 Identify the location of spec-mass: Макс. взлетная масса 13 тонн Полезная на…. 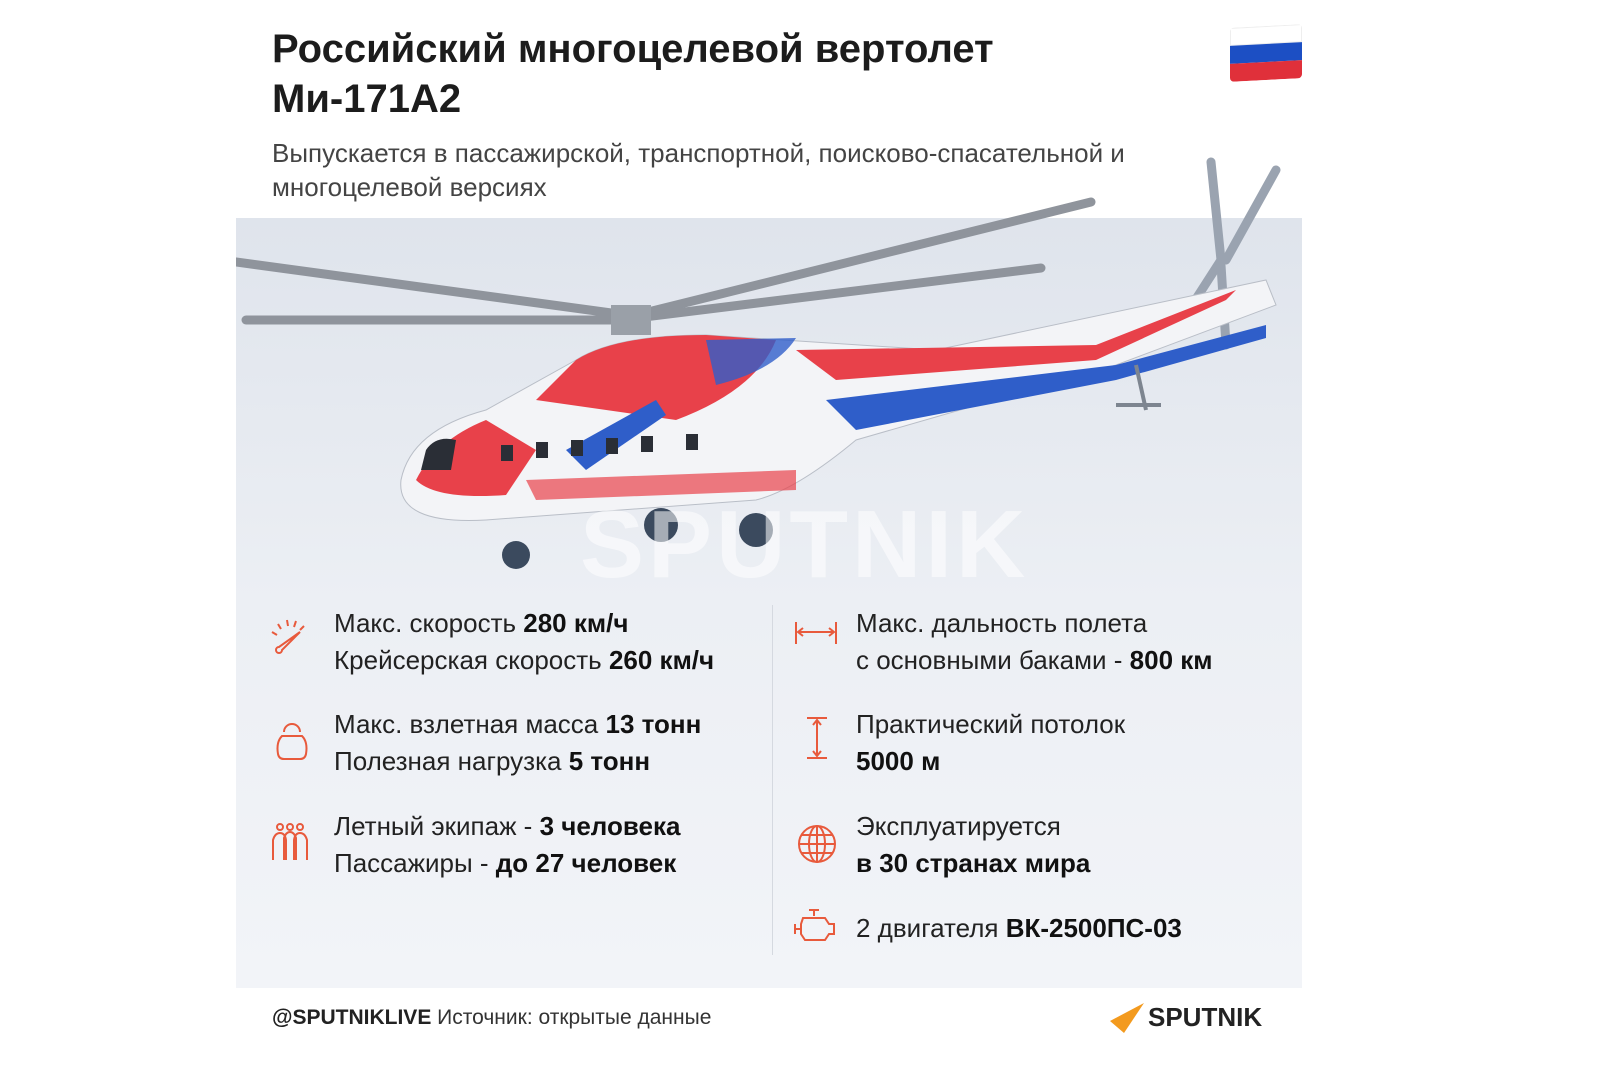
(518, 742).